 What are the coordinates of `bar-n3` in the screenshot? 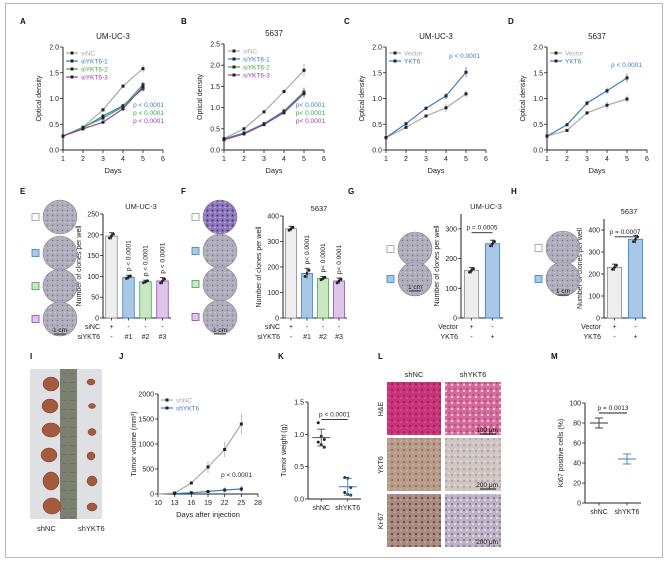 It's located at (339, 299).